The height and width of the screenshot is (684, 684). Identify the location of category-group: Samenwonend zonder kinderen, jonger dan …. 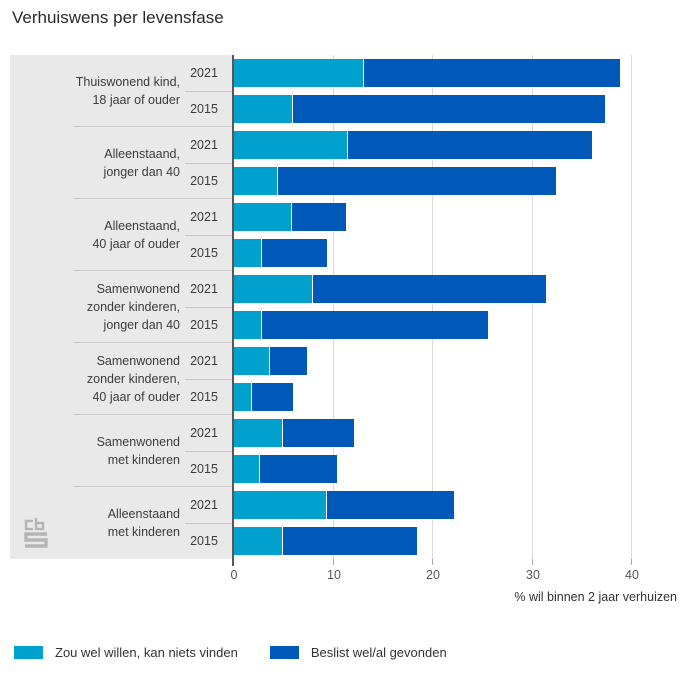
(342, 307).